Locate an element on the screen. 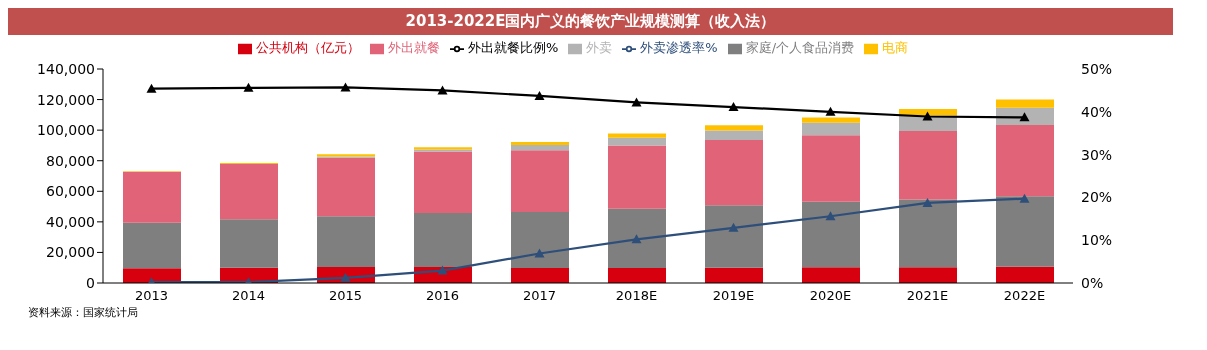 Image resolution: width=1207 pixels, height=350 pixels. y2-tick-label: 30% is located at coordinates (1097, 154).